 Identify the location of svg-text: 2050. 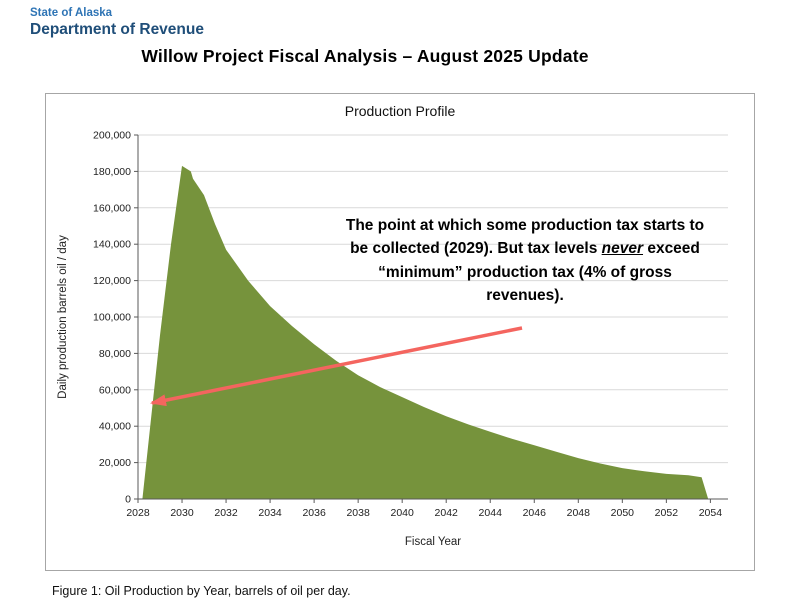
(623, 513).